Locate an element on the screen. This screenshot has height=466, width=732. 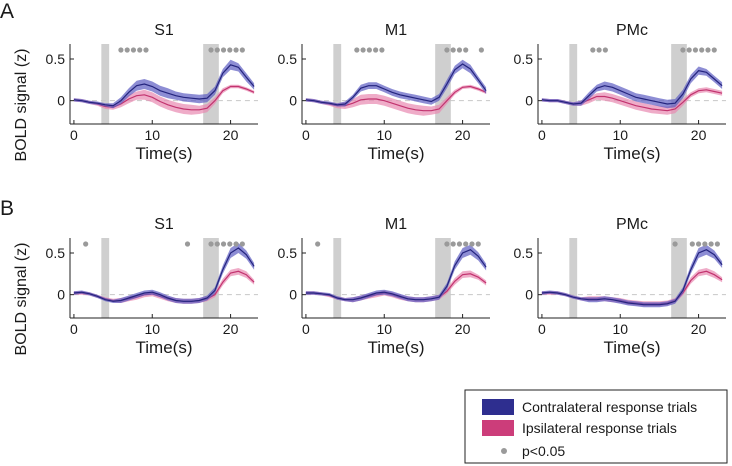
chart-a-s1: S1 0 10 20 0 0.5 Time(s) is located at coordinates (152, 92).